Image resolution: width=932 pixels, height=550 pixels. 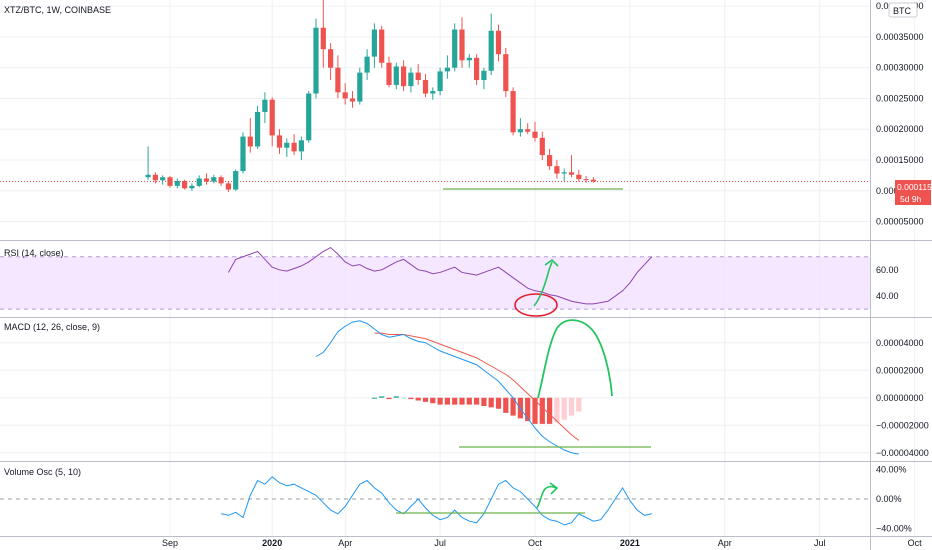 I want to click on volume-osc-pane: 40.00% 0.00% −40.00%, so click(x=456, y=499).